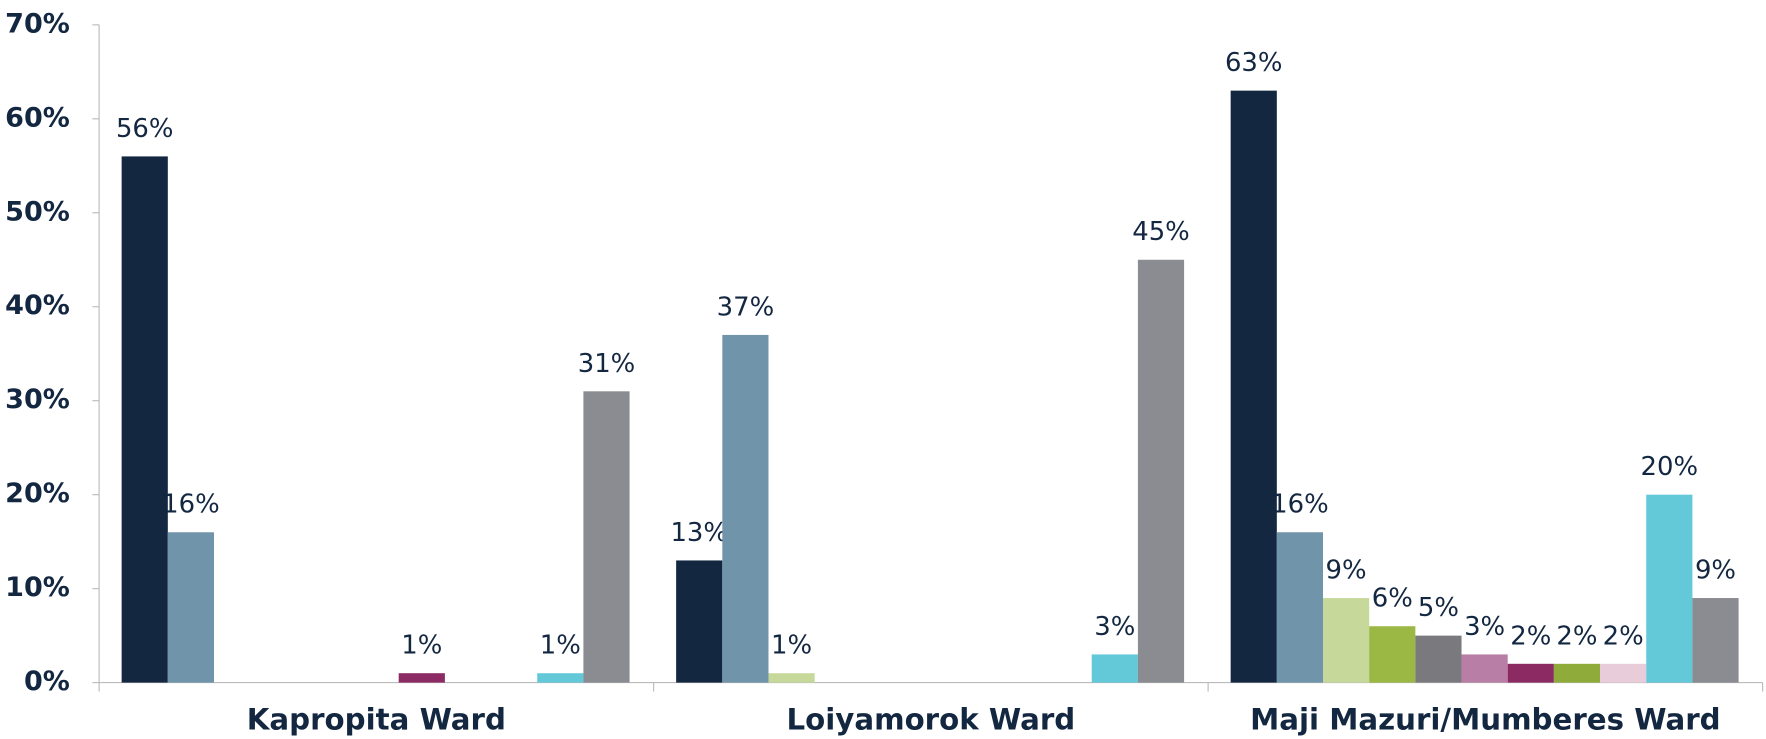 The height and width of the screenshot is (739, 1766). I want to click on value-label: 31%, so click(607, 364).